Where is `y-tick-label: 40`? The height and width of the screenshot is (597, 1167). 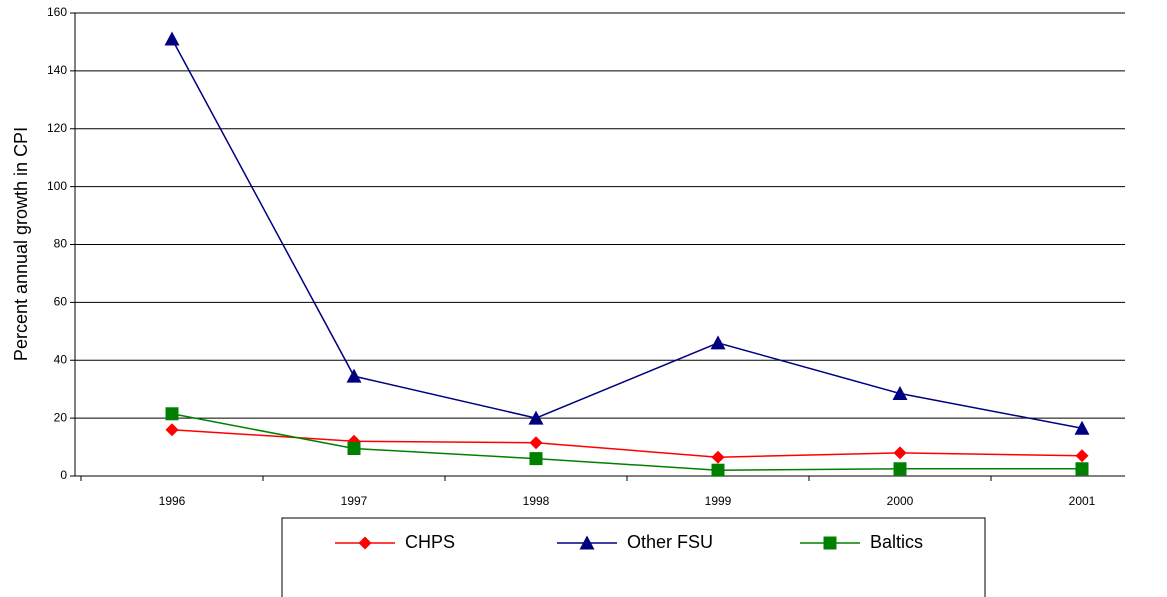
y-tick-label: 40 is located at coordinates (61, 359).